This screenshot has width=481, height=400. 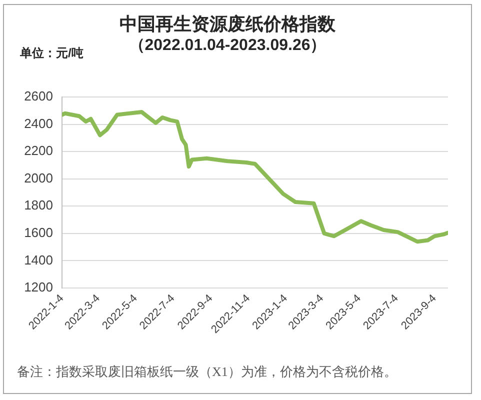 What do you see at coordinates (38, 178) in the screenshot?
I see `y-tick-label: 2000` at bounding box center [38, 178].